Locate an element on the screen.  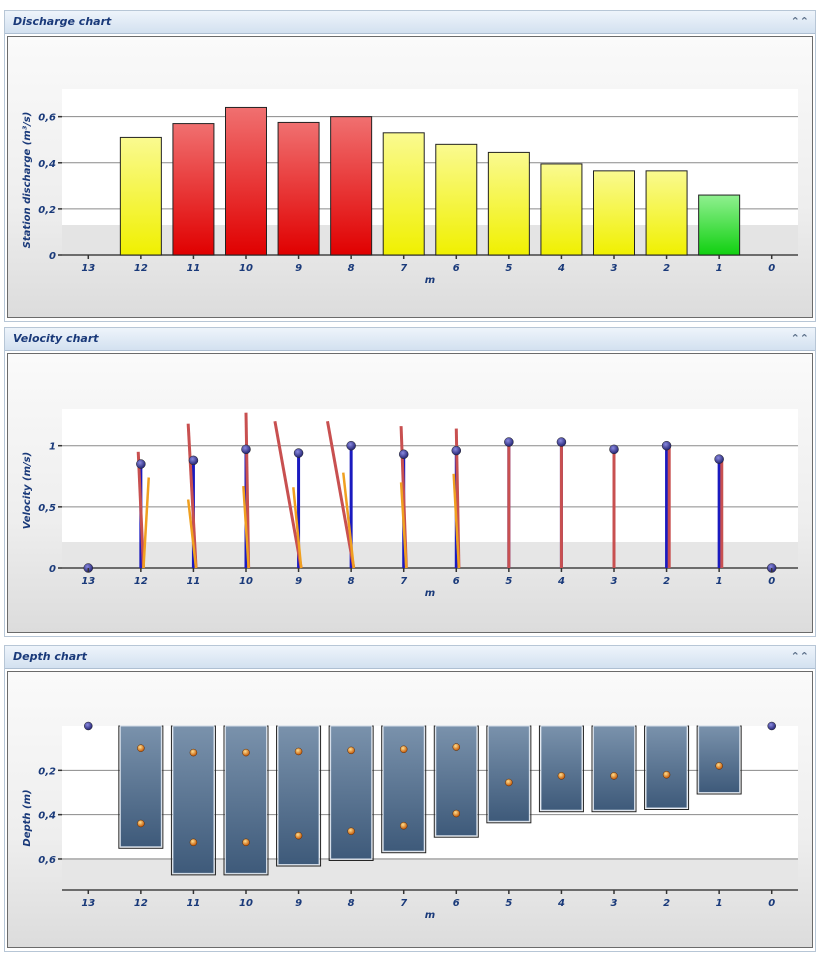
discharge-panel-title: Discharge chart is located at coordinates (62, 21).